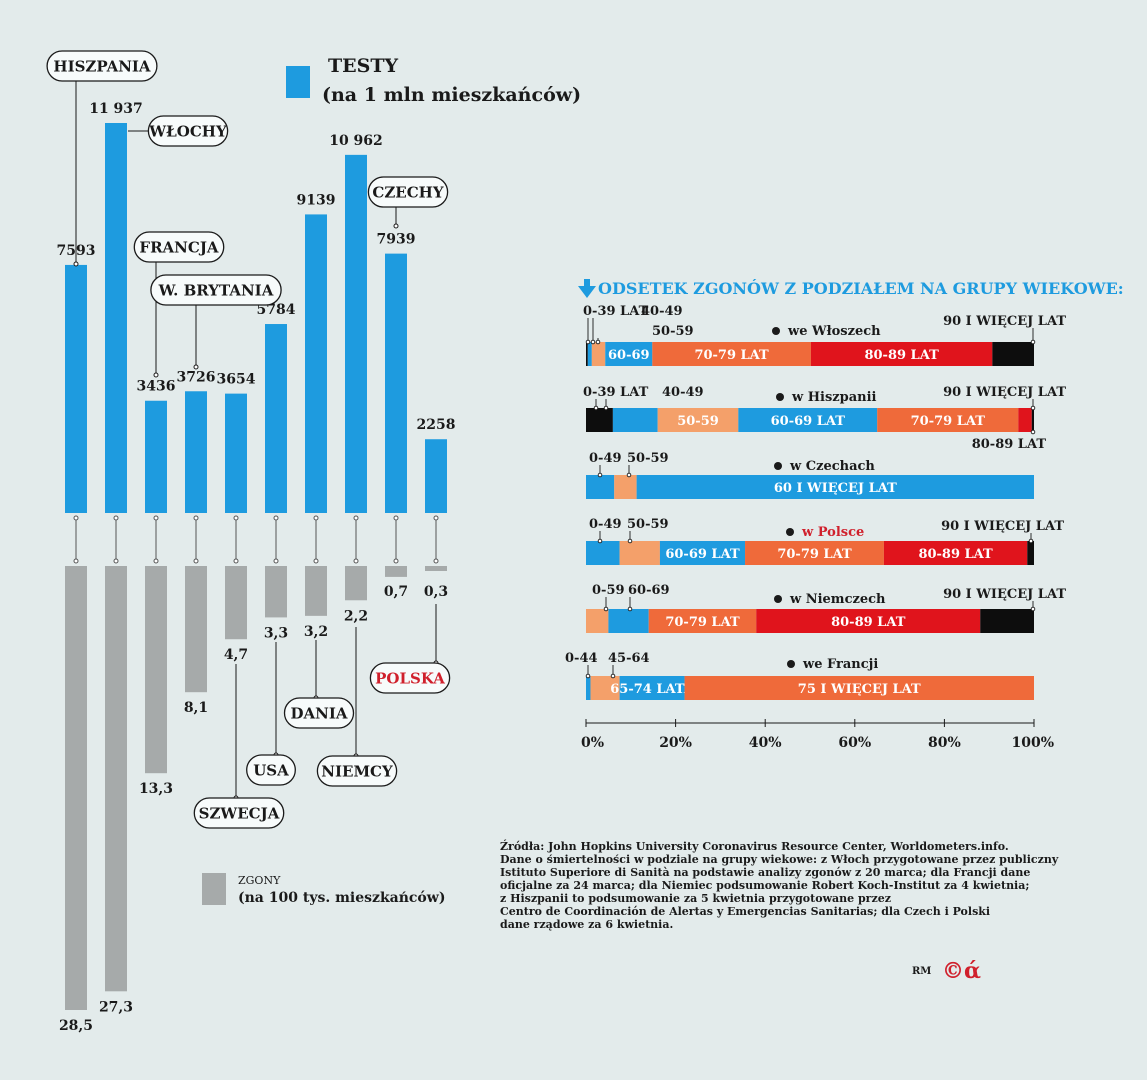 Image resolution: width=1147 pixels, height=1080 pixels. Describe the element at coordinates (581, 658) in the screenshot. I see `age-segment-outer-label: 0-44` at that location.